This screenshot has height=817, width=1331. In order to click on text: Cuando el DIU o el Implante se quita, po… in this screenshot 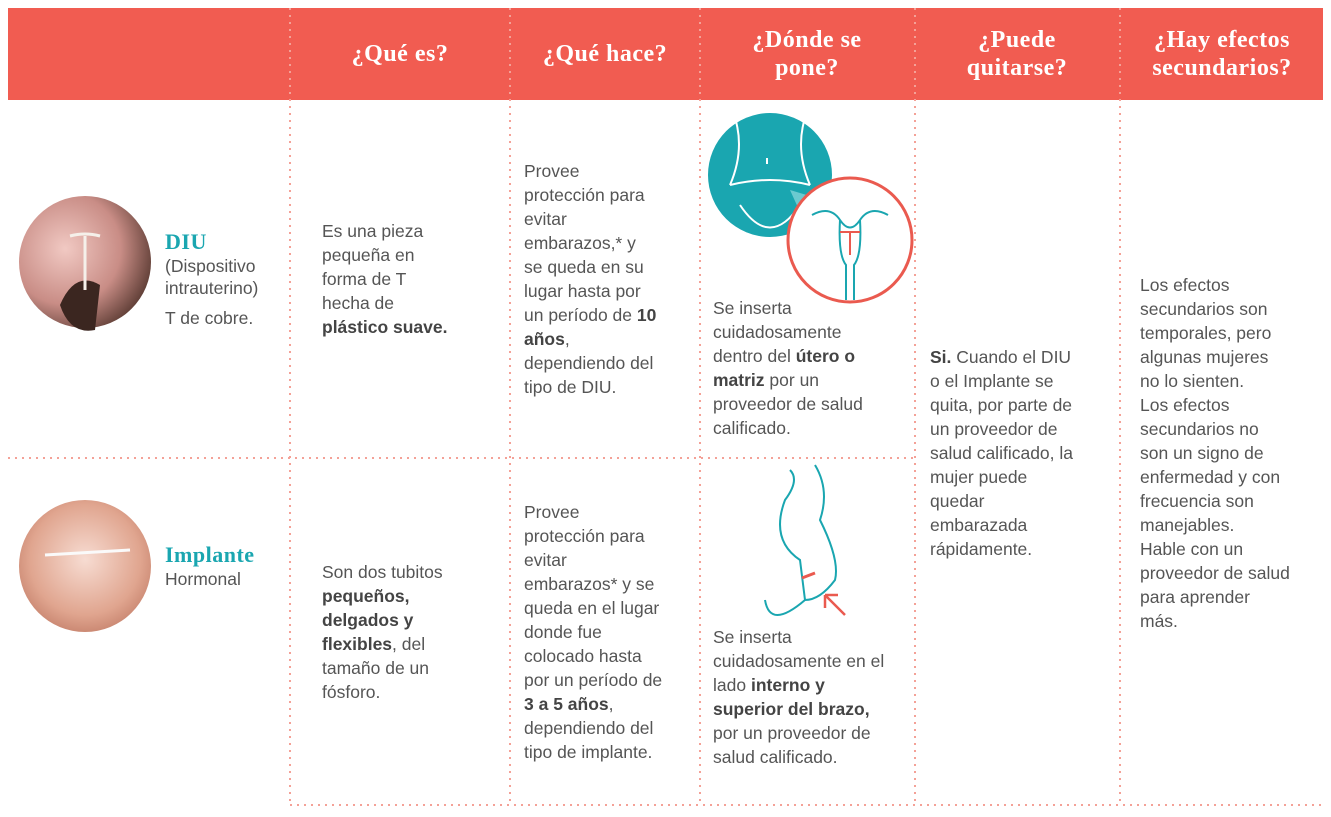, I will do `click(1001, 452)`.